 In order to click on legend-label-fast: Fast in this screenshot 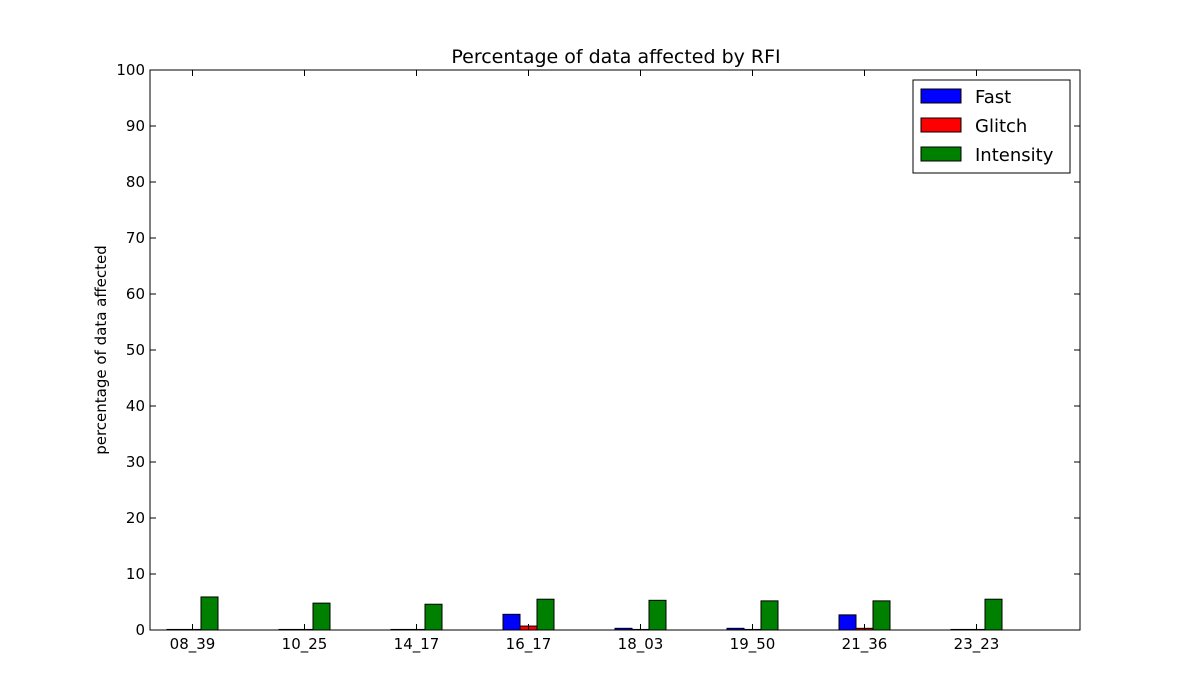, I will do `click(993, 97)`.